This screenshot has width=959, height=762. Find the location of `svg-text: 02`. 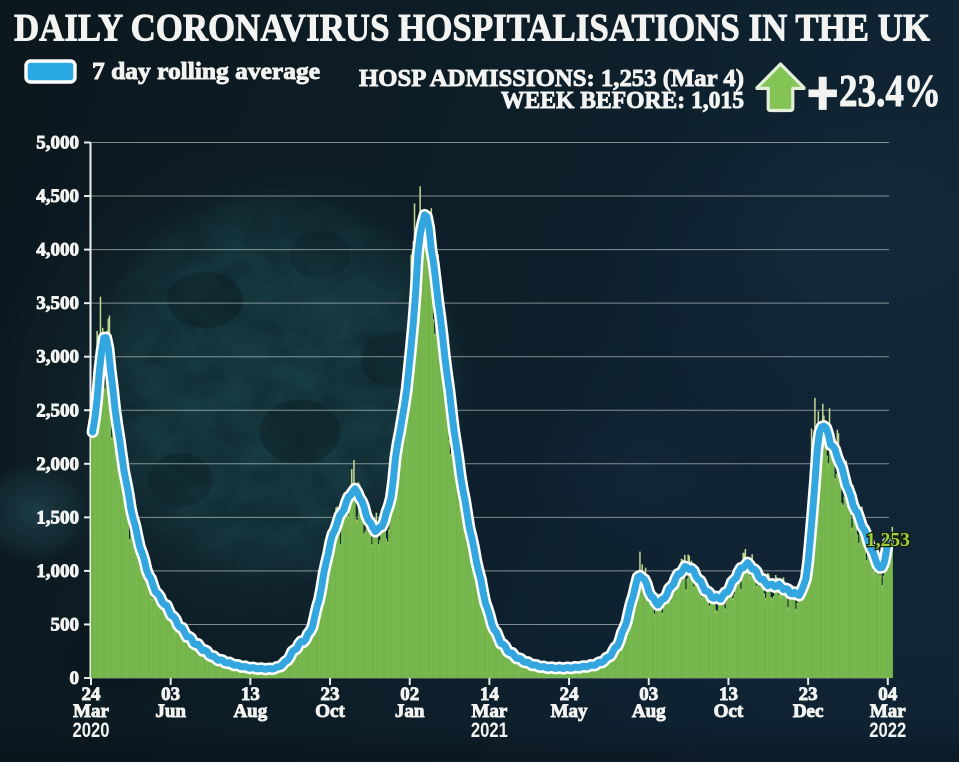

svg-text: 02 is located at coordinates (409, 694).